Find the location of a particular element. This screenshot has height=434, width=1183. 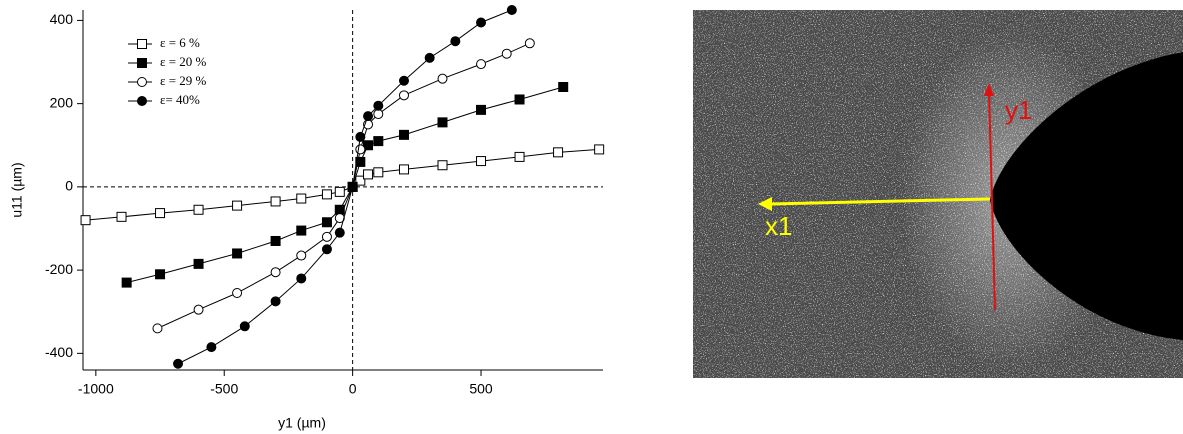

y-tick-label: 0 is located at coordinates (69, 186).